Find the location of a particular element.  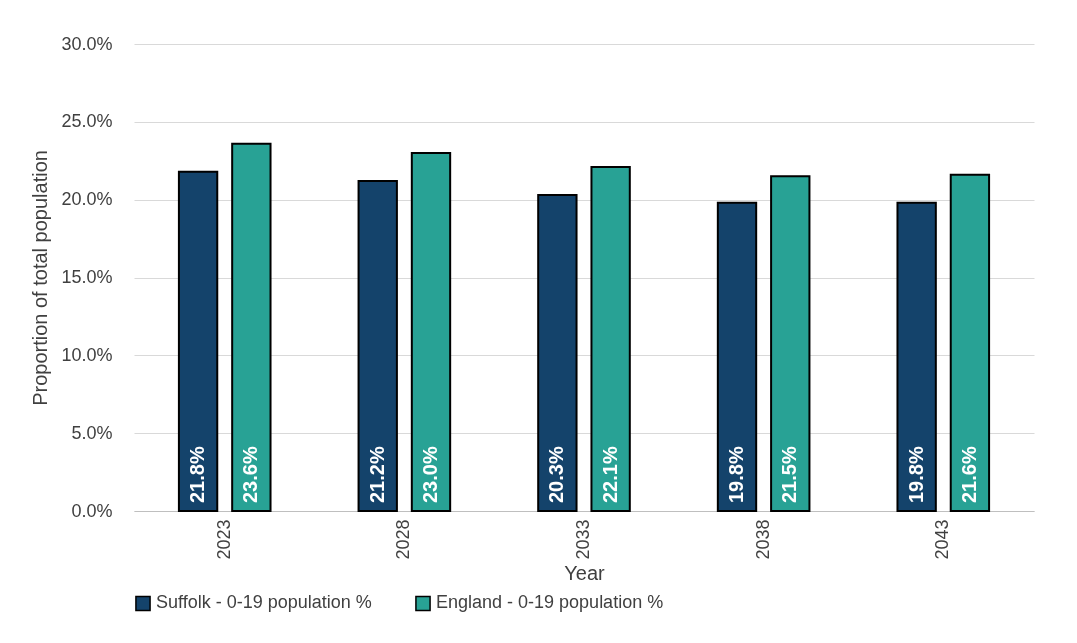

data-label: 23.6% is located at coordinates (250, 474).